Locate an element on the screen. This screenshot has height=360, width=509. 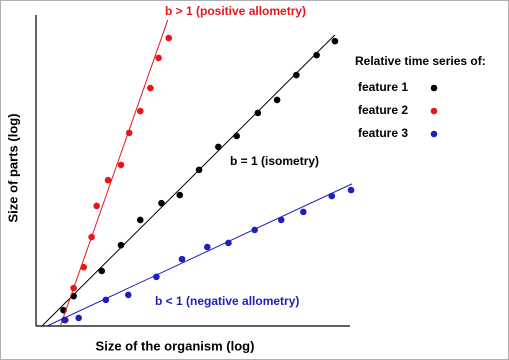
legend-label: feature 3 is located at coordinates (383, 133).